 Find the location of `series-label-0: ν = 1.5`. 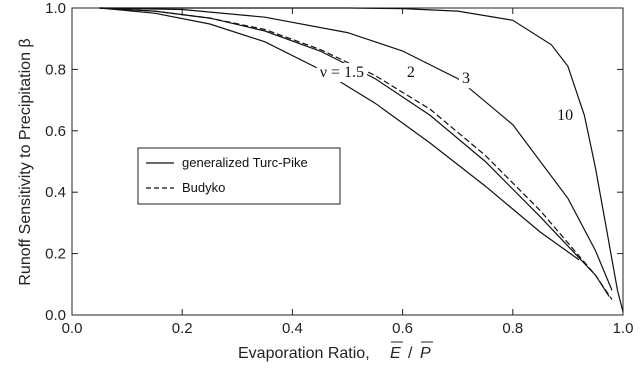

series-label-0: ν = 1.5 is located at coordinates (342, 72).